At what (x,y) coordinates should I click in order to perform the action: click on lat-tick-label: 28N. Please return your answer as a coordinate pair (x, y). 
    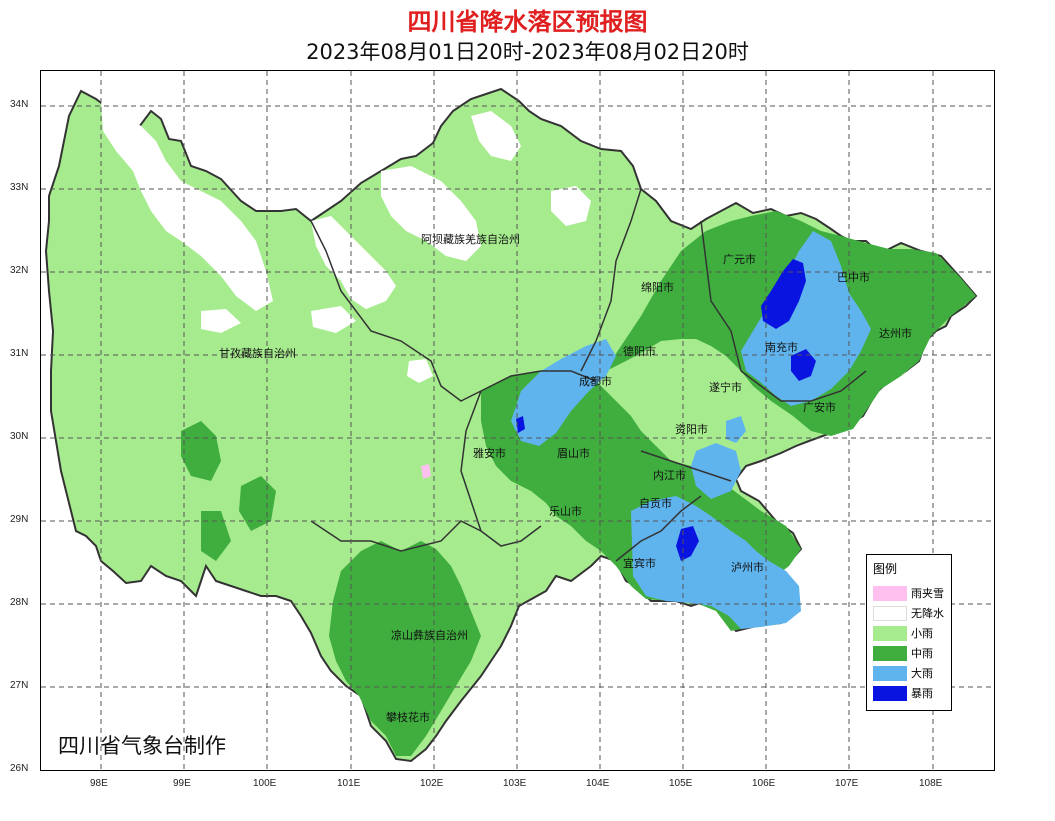
    Looking at the image, I should click on (19, 602).